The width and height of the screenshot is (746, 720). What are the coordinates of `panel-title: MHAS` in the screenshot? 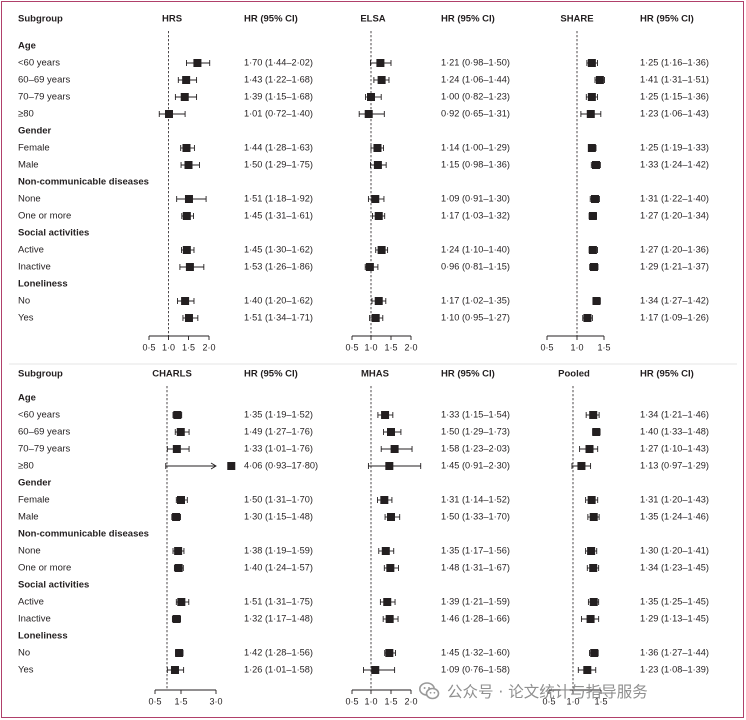 It's located at (375, 374).